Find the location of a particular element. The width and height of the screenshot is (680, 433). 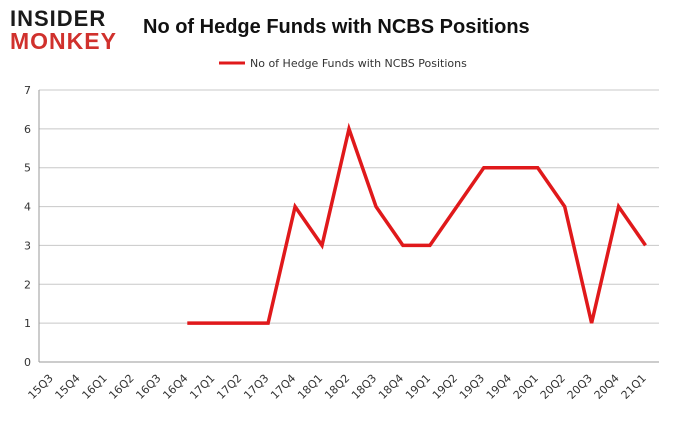

x-tick-label: 15Q4 is located at coordinates (68, 387).